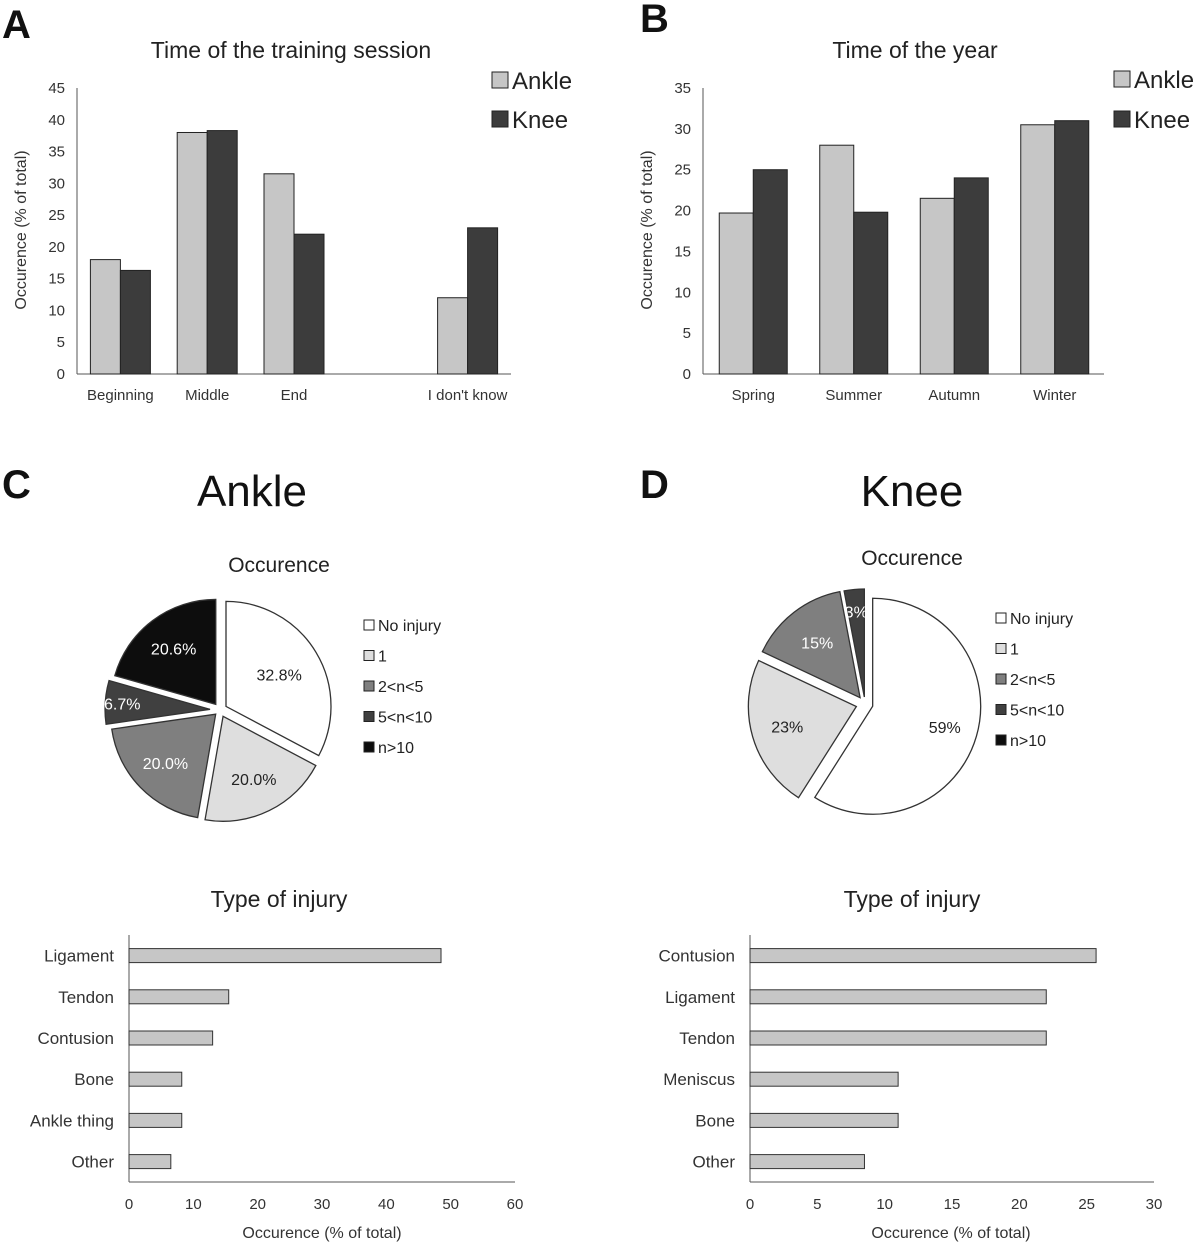 The height and width of the screenshot is (1244, 1200). Describe the element at coordinates (291, 50) in the screenshot. I see `chart-a-title: Time of the training session` at that location.